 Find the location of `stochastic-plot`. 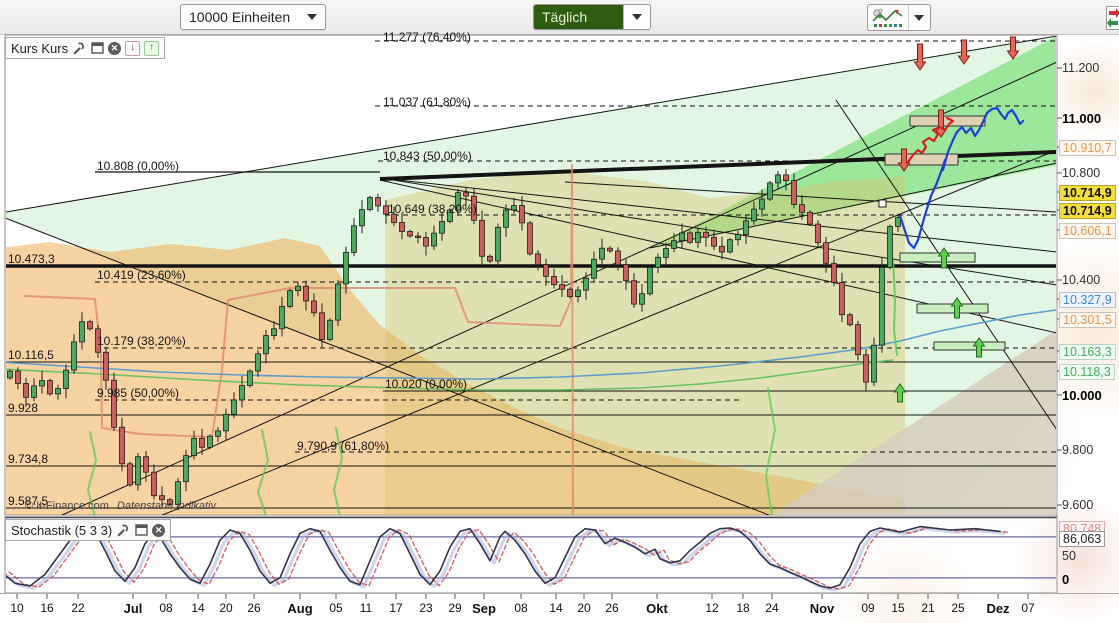

stochastic-plot is located at coordinates (531, 558).